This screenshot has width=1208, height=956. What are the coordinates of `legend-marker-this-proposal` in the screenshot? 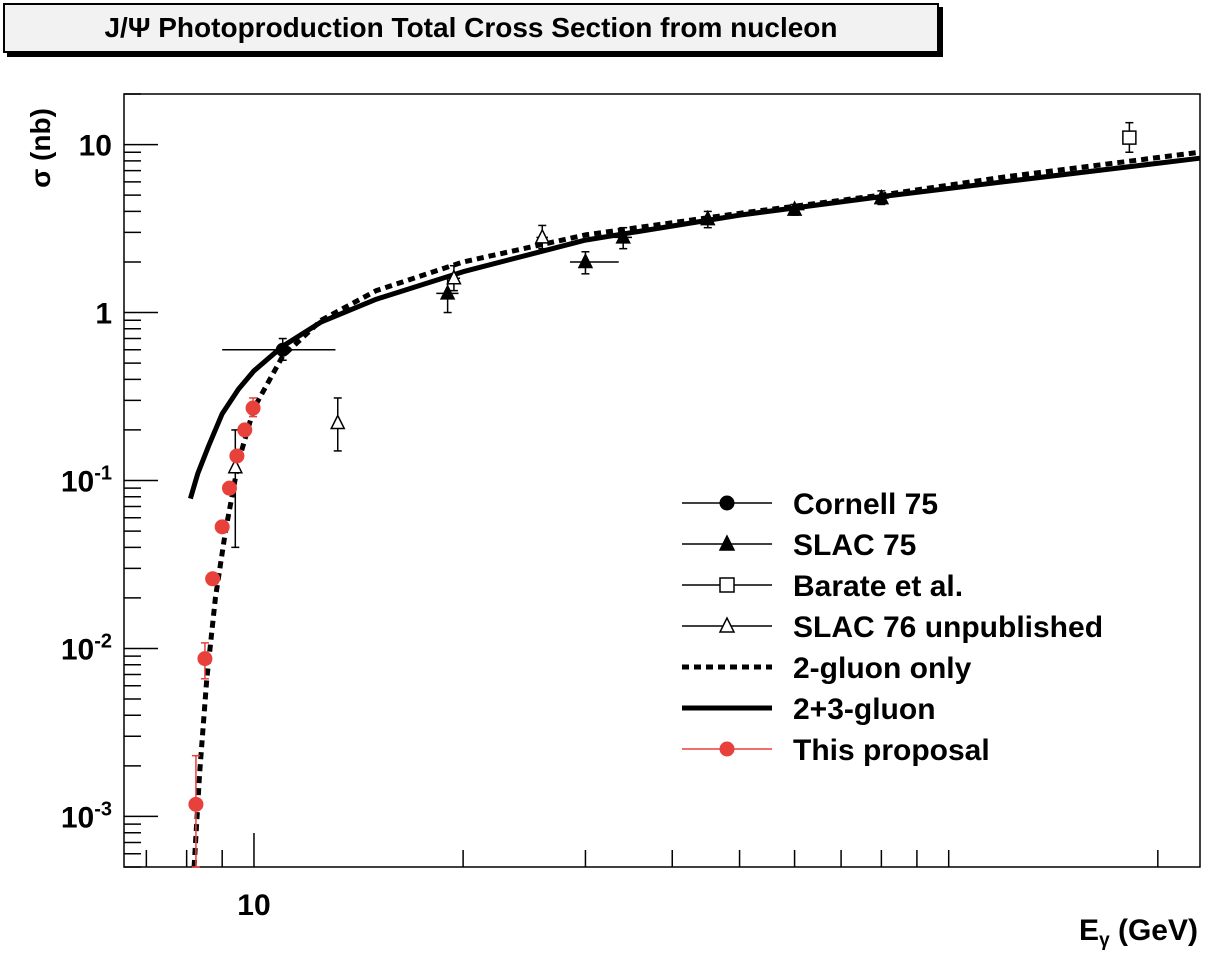 It's located at (727, 749).